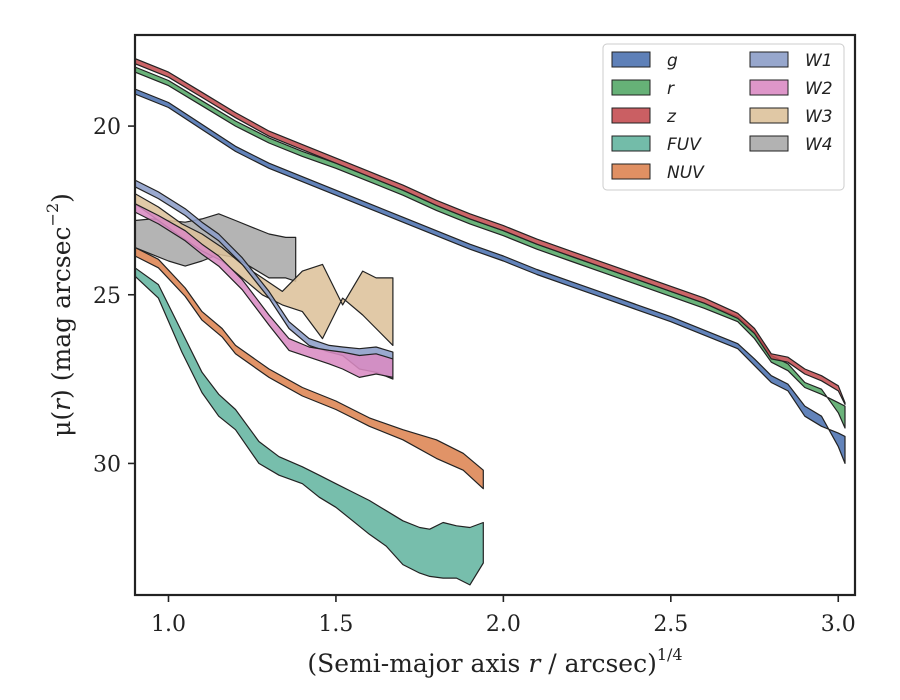 Image resolution: width=900 pixels, height=700 pixels. I want to click on y-tick-label: 20, so click(107, 127).